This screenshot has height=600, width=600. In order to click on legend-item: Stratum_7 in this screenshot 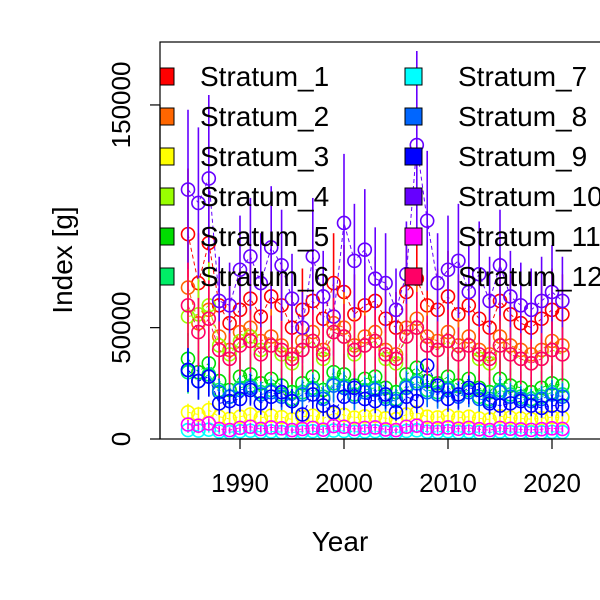, I will do `click(495, 76)`.